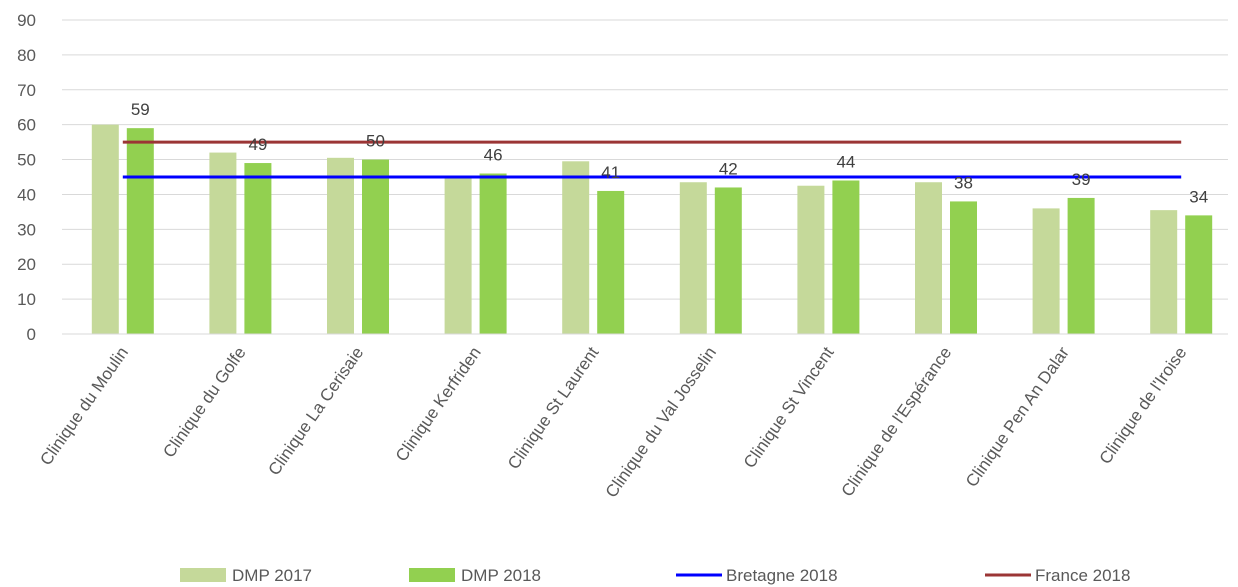 This screenshot has width=1238, height=587. I want to click on y-tick-label: 40, so click(26, 194).